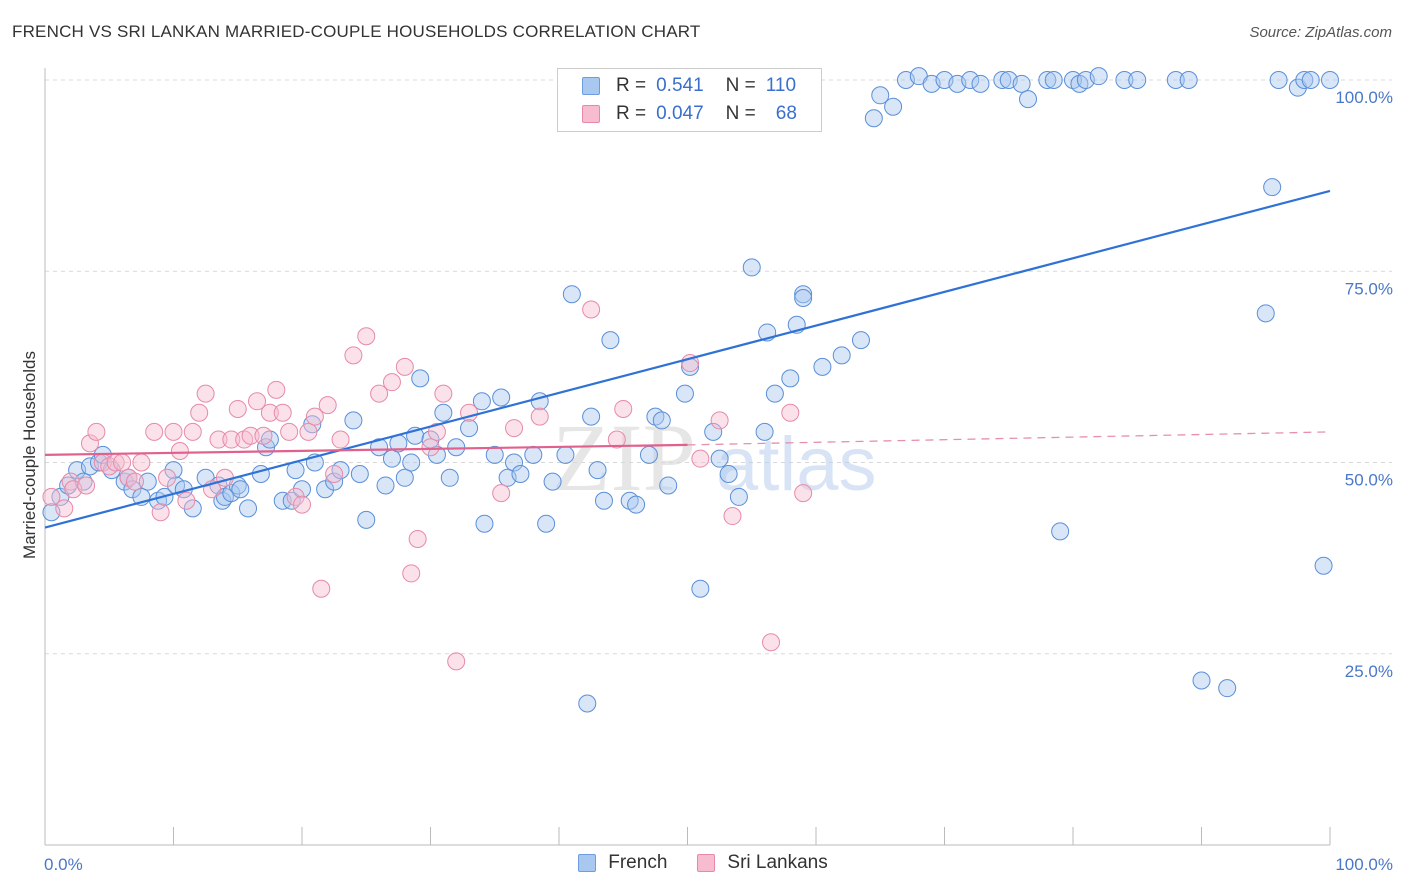 The height and width of the screenshot is (892, 1406). Describe the element at coordinates (1364, 864) in the screenshot. I see `x-tick-label: 100.0%` at that location.